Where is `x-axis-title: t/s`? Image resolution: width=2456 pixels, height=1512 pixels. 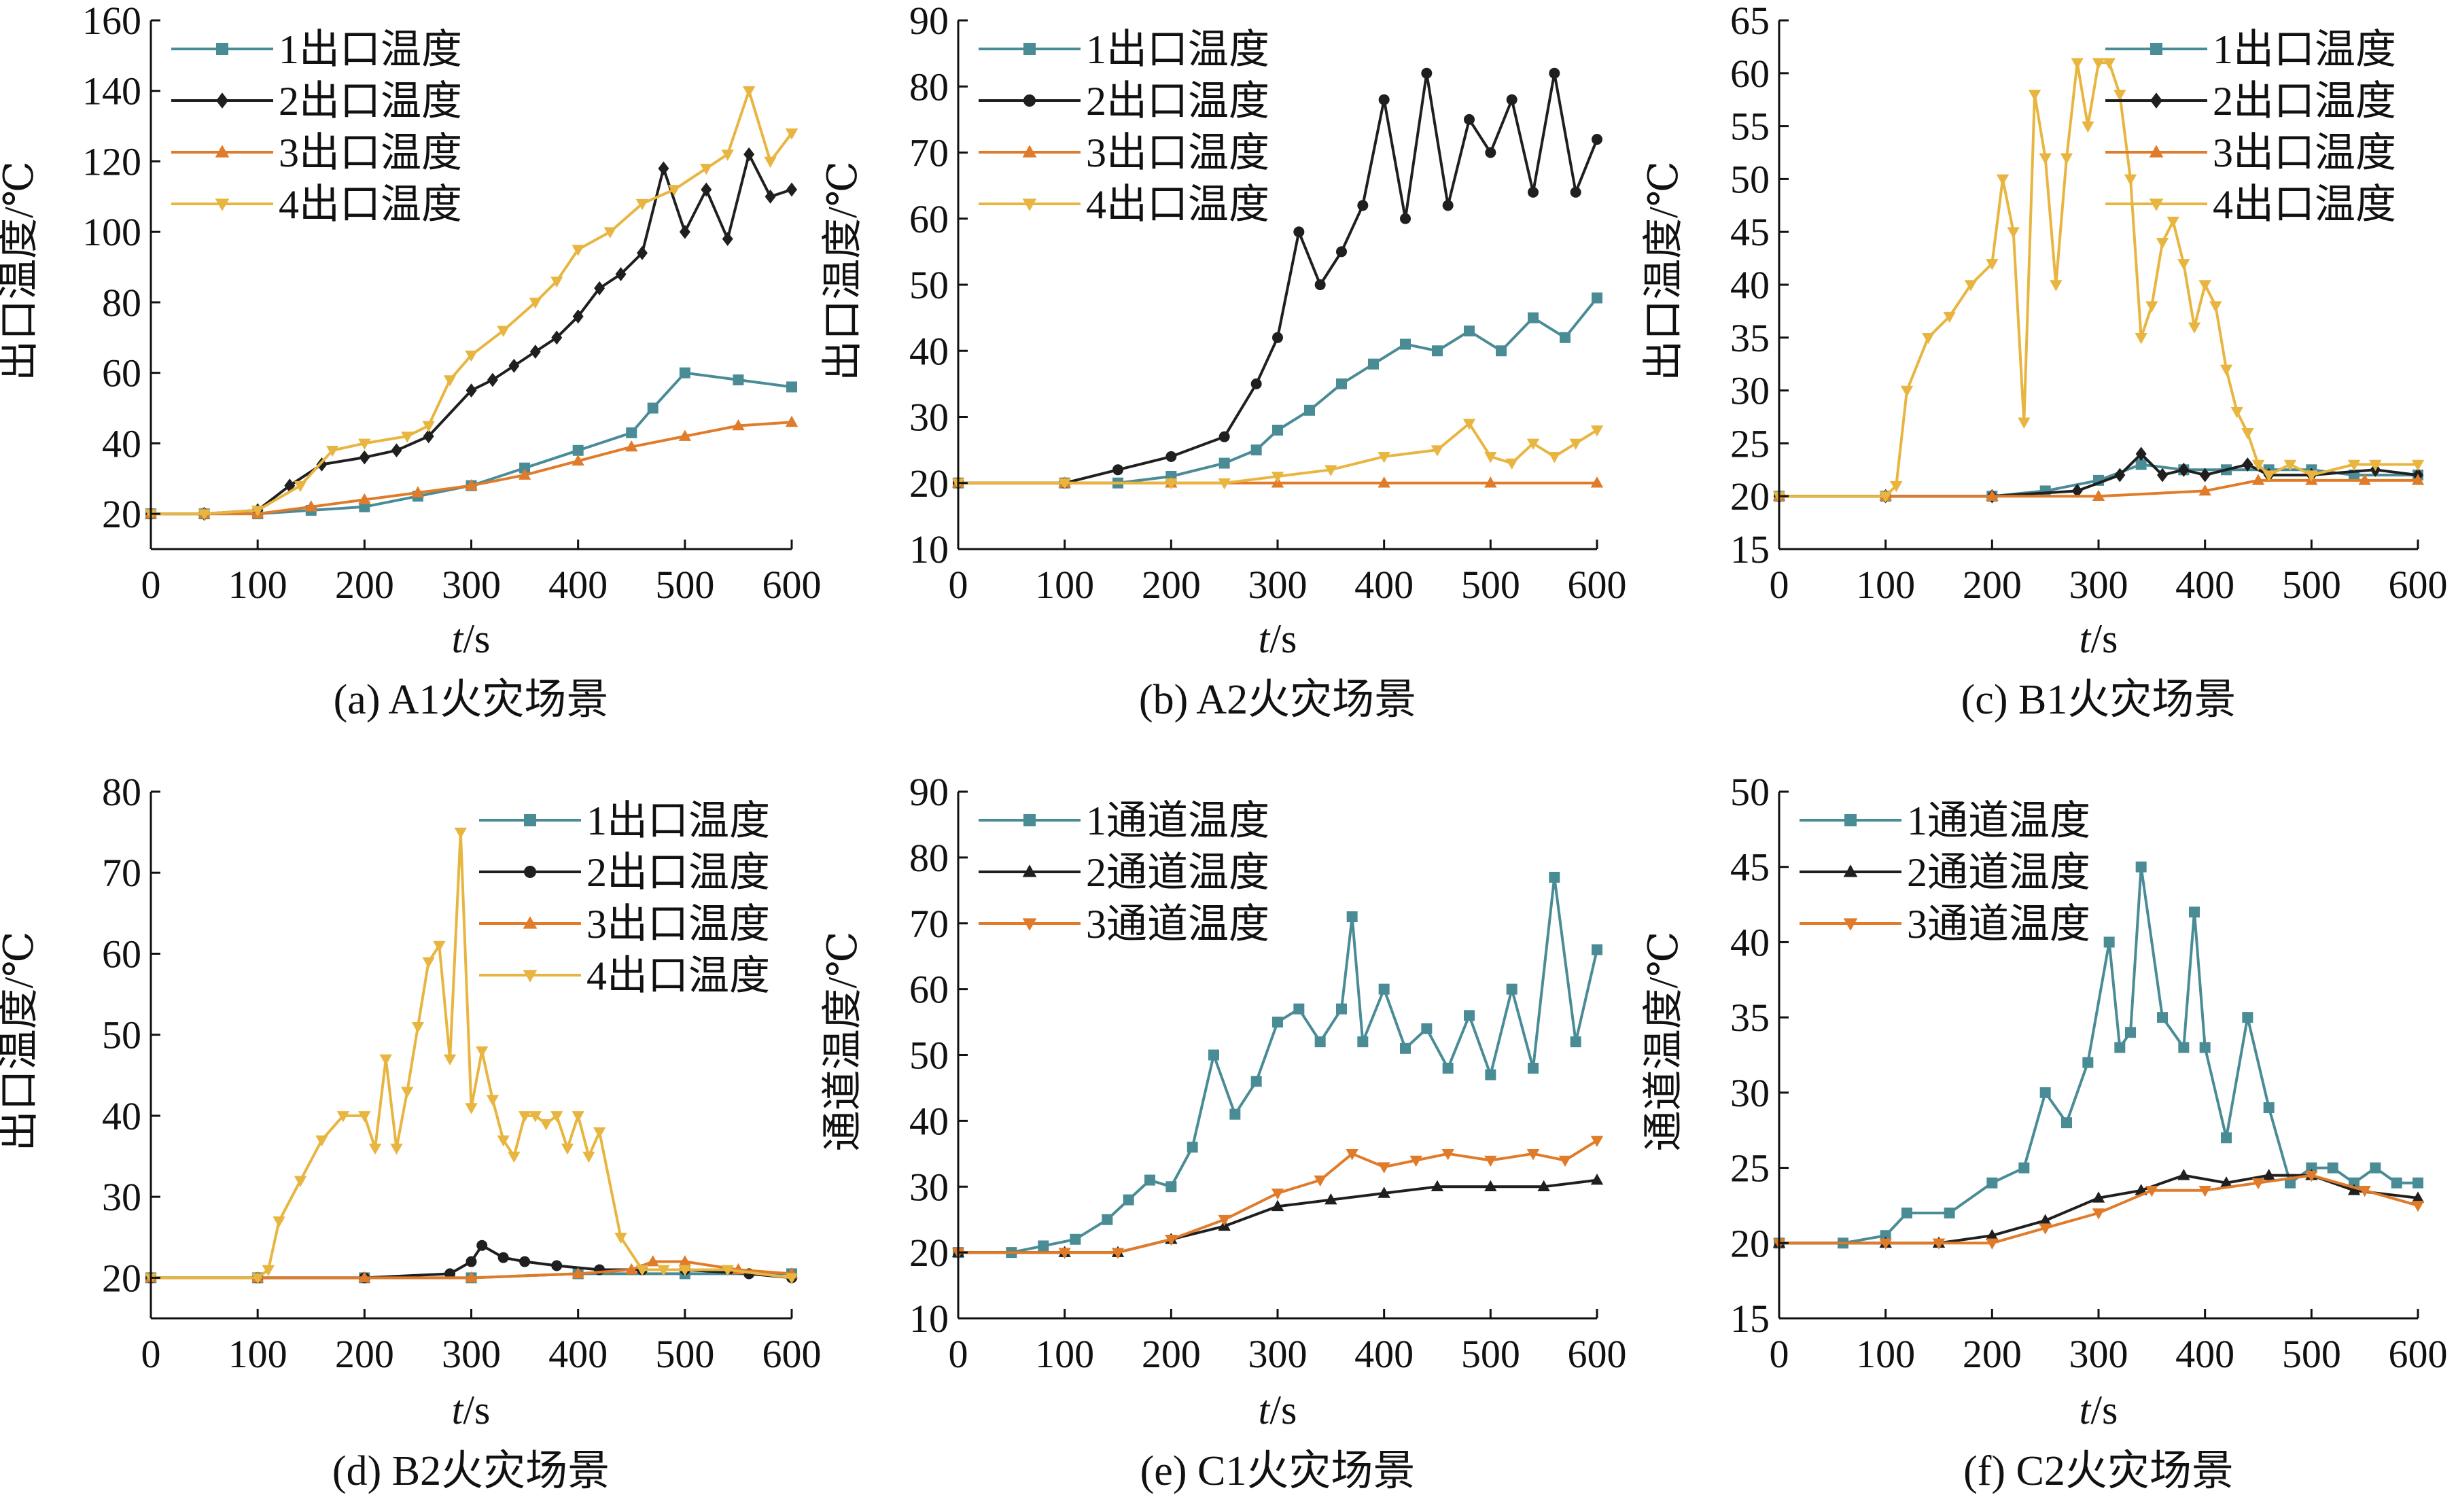 x-axis-title: t/s is located at coordinates (1278, 638).